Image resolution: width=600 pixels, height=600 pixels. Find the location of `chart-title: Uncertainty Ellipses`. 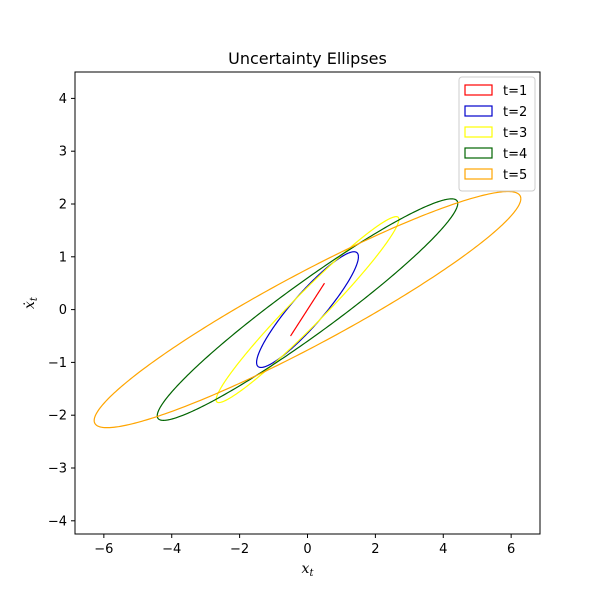

chart-title: Uncertainty Ellipses is located at coordinates (307, 58).